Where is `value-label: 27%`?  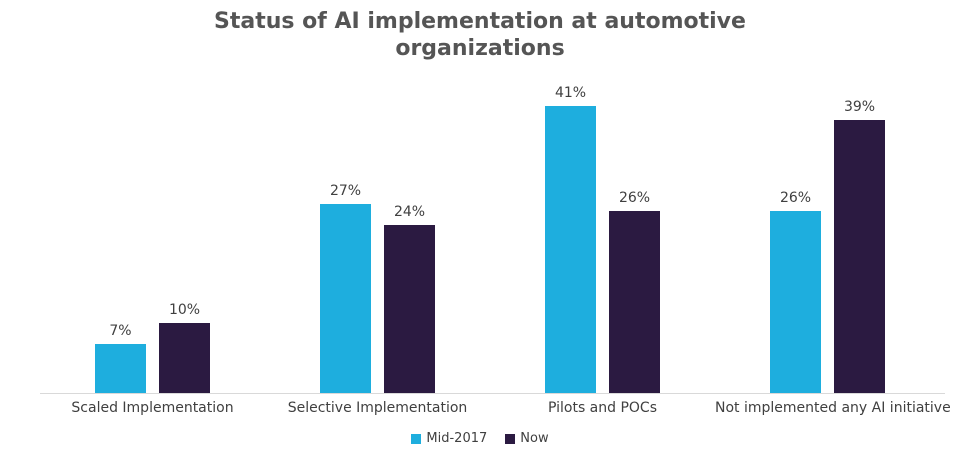
value-label: 27% is located at coordinates (345, 191).